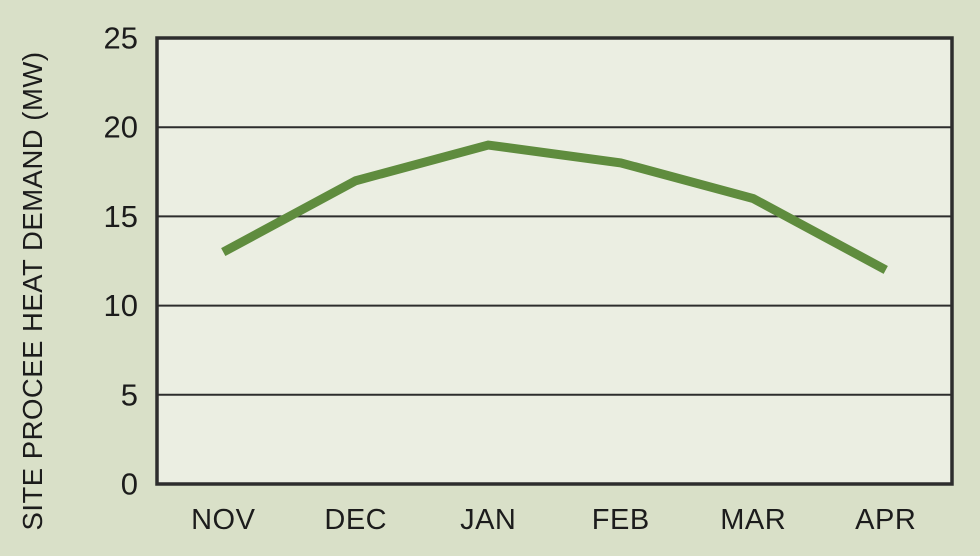 Image resolution: width=980 pixels, height=556 pixels. Describe the element at coordinates (129, 484) in the screenshot. I see `y-tick-label-0: 0` at that location.